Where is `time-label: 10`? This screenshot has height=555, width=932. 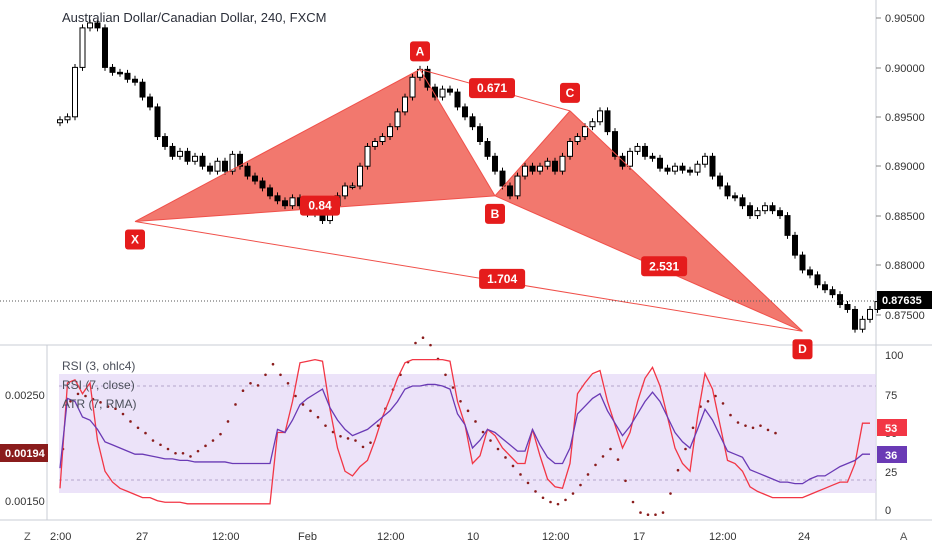 time-label: 10 is located at coordinates (473, 537).